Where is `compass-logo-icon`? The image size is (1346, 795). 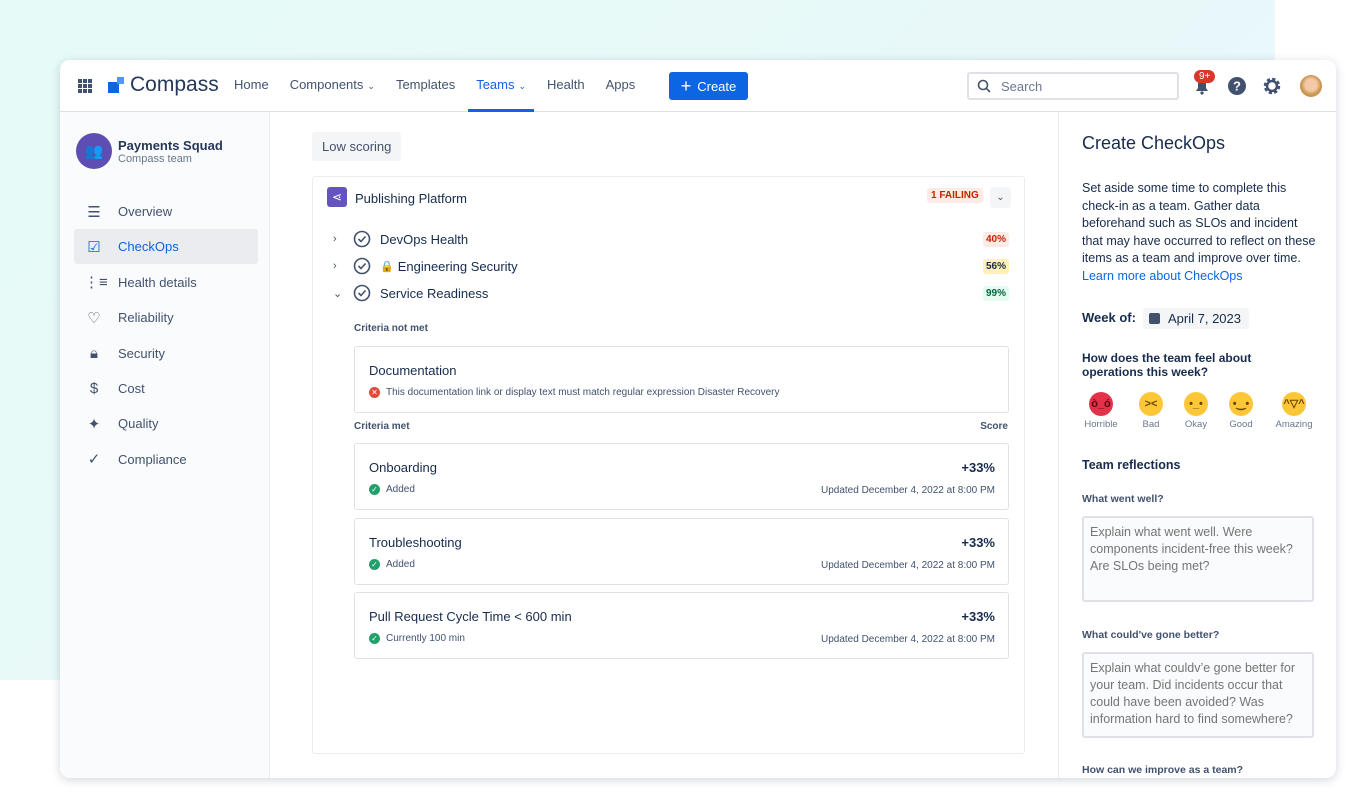
compass-logo-icon is located at coordinates (116, 85).